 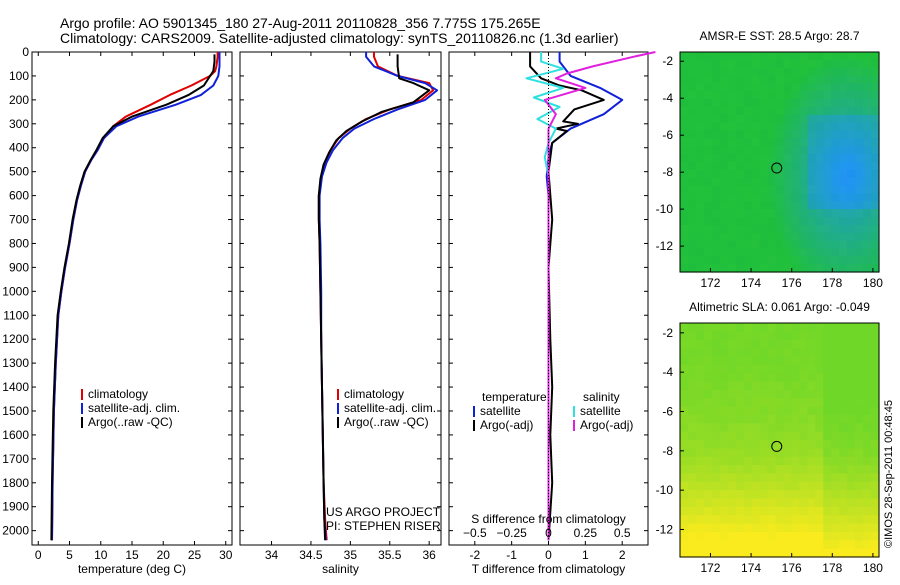 I want to click on xtick-label: 2, so click(x=622, y=555).